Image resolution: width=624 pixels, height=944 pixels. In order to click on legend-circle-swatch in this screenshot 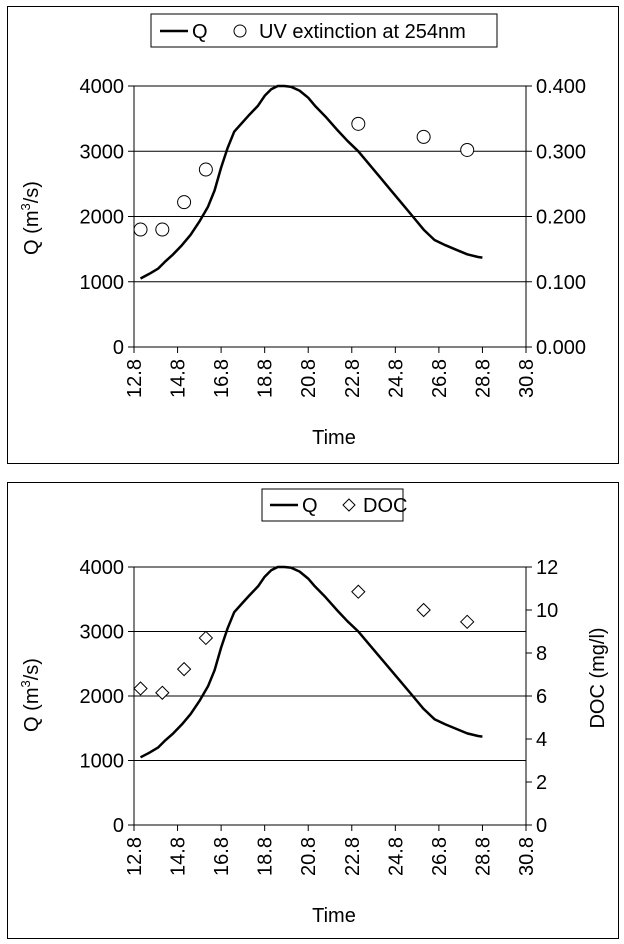, I will do `click(240, 31)`.